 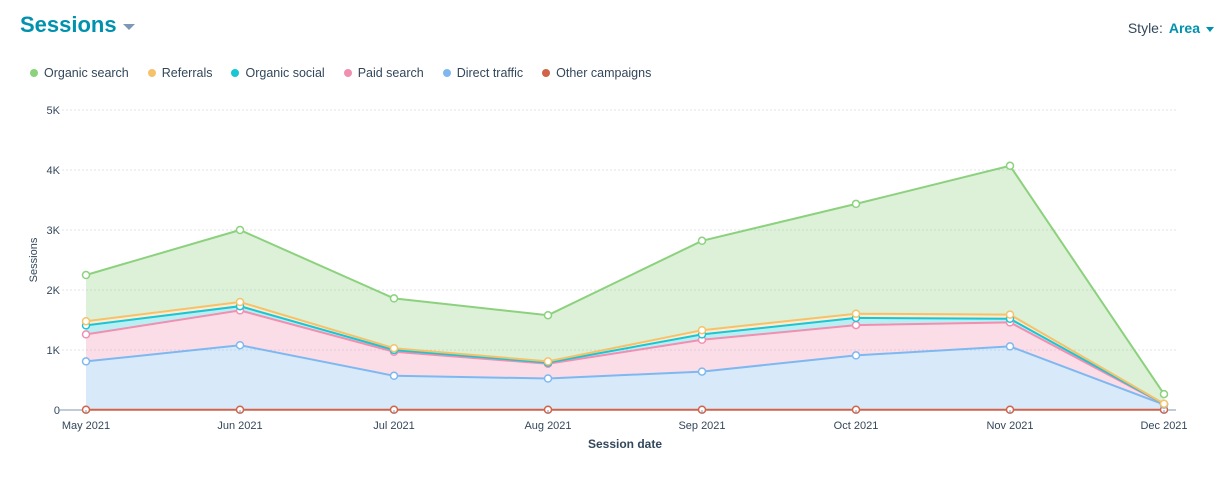 I want to click on style-label: Style:, so click(x=1145, y=28).